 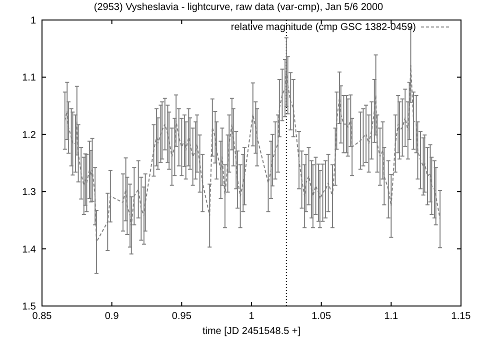 What do you see at coordinates (29, 250) in the screenshot?
I see `y-tick-label: 1.4` at bounding box center [29, 250].